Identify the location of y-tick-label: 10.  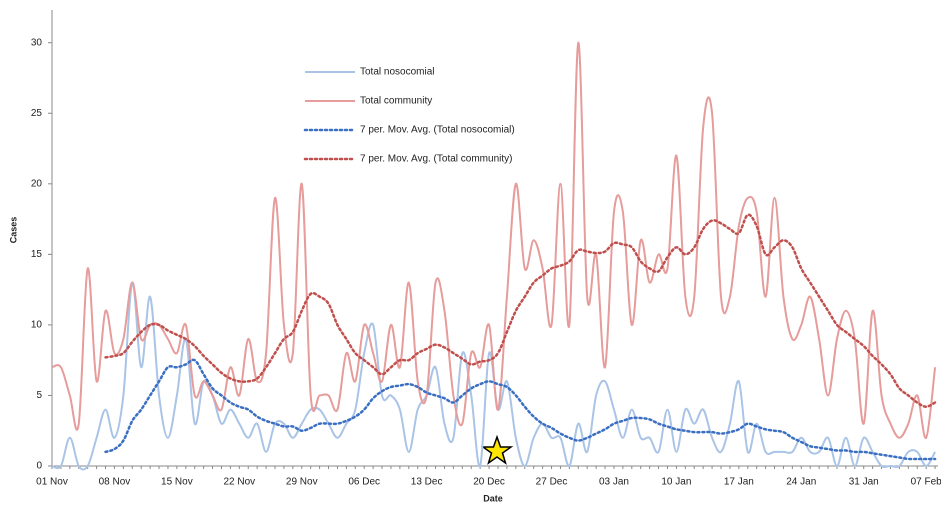
(37, 325).